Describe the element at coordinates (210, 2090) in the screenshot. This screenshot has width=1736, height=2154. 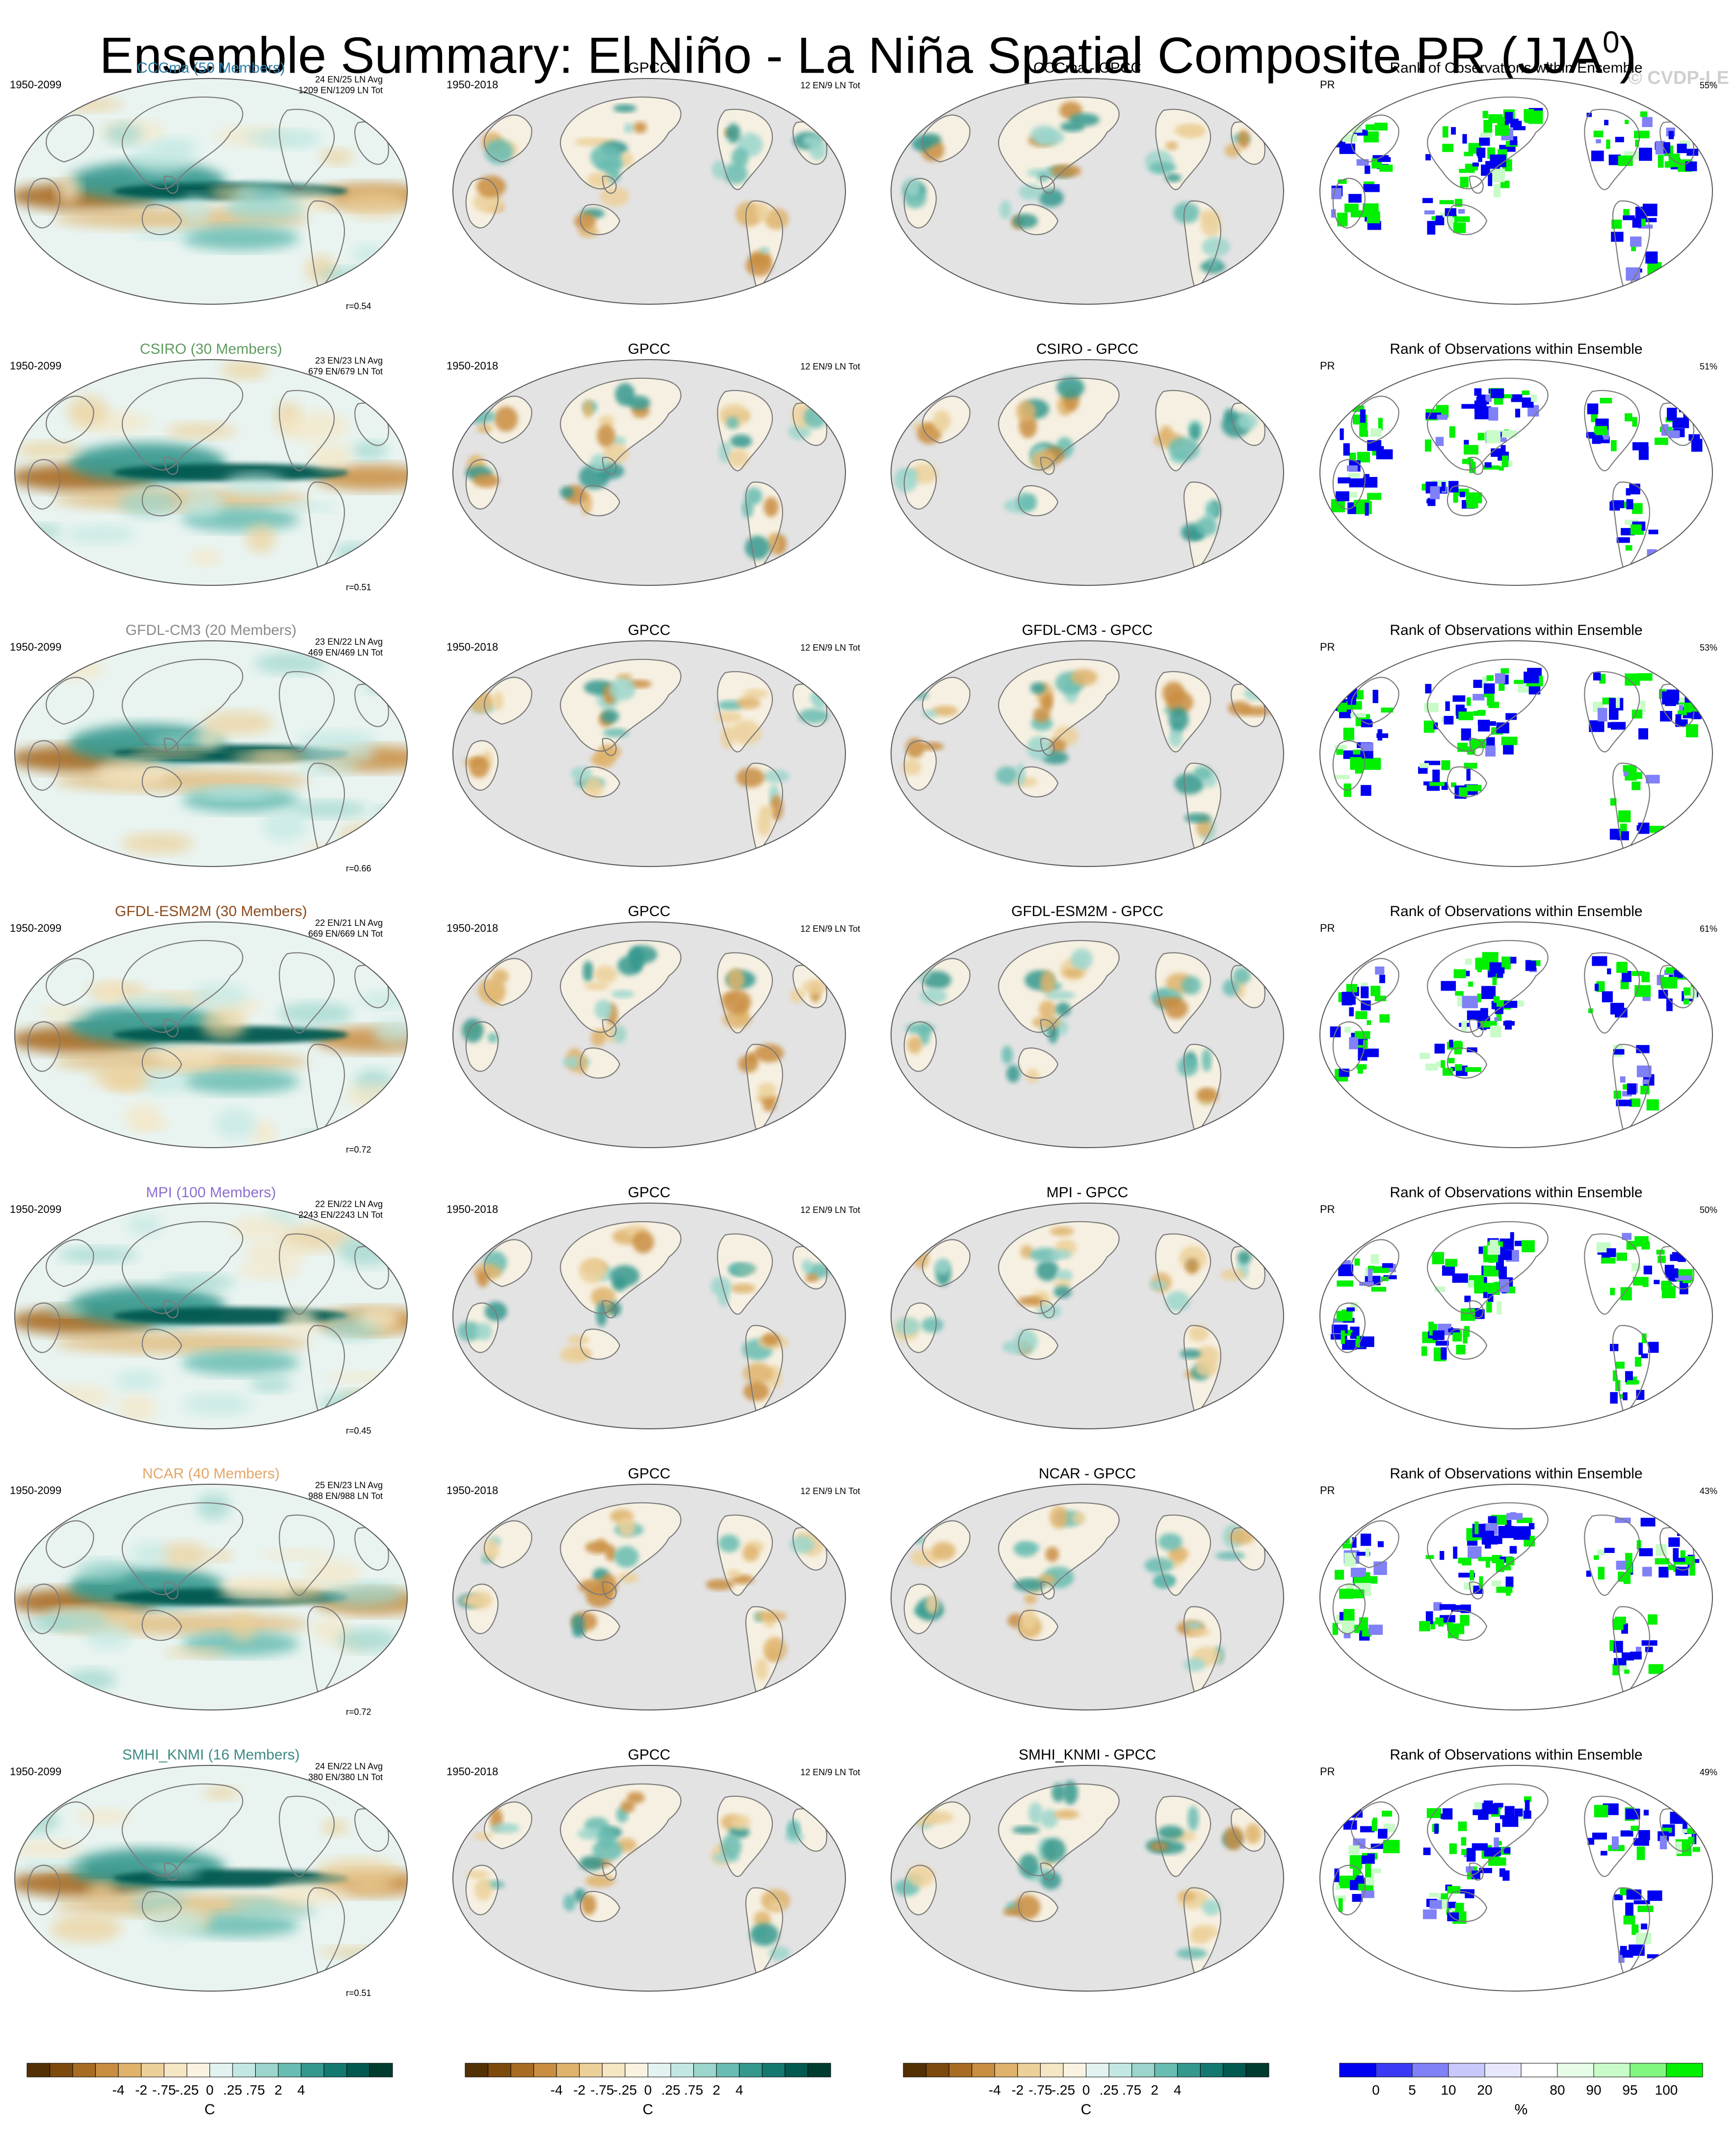
I see `colorbar-tick-label: 0` at that location.